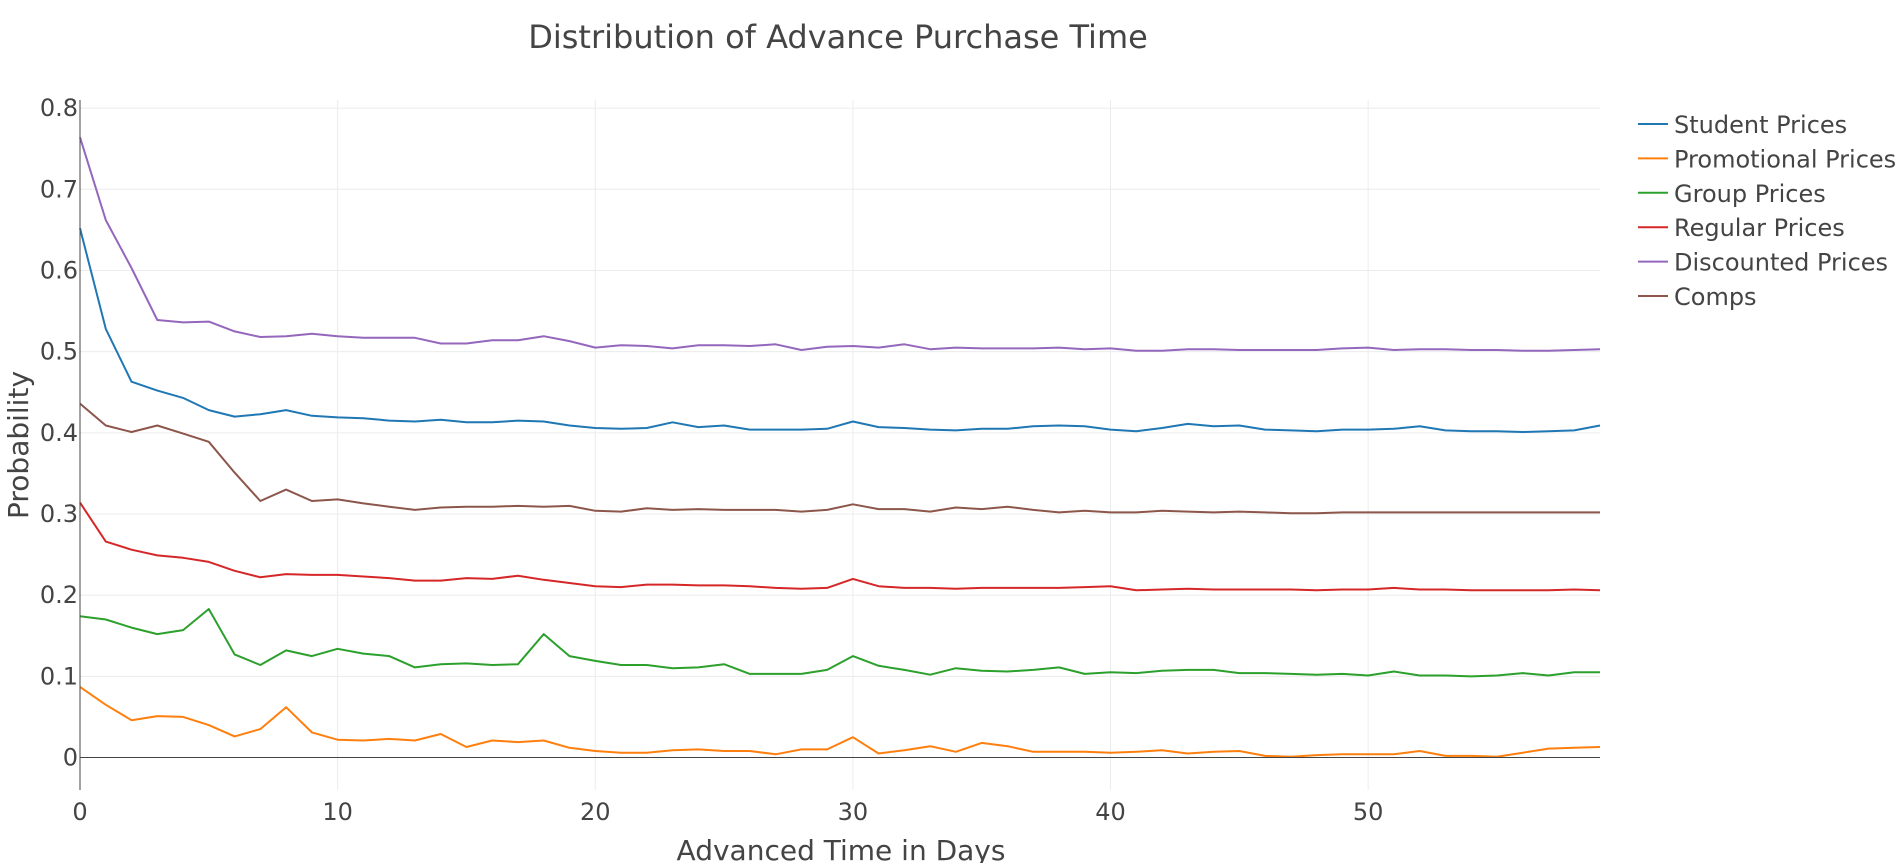 The height and width of the screenshot is (863, 1904). Describe the element at coordinates (59, 676) in the screenshot. I see `y-tick-label: 0.1` at that location.